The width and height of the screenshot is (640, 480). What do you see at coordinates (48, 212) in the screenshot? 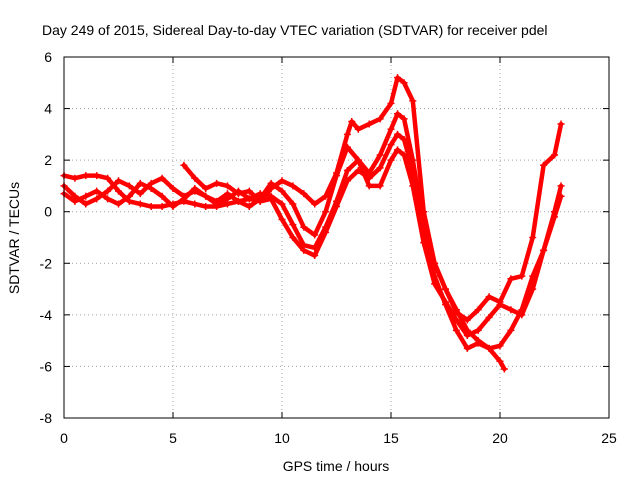
I see `y-tick-label: 0` at bounding box center [48, 212].